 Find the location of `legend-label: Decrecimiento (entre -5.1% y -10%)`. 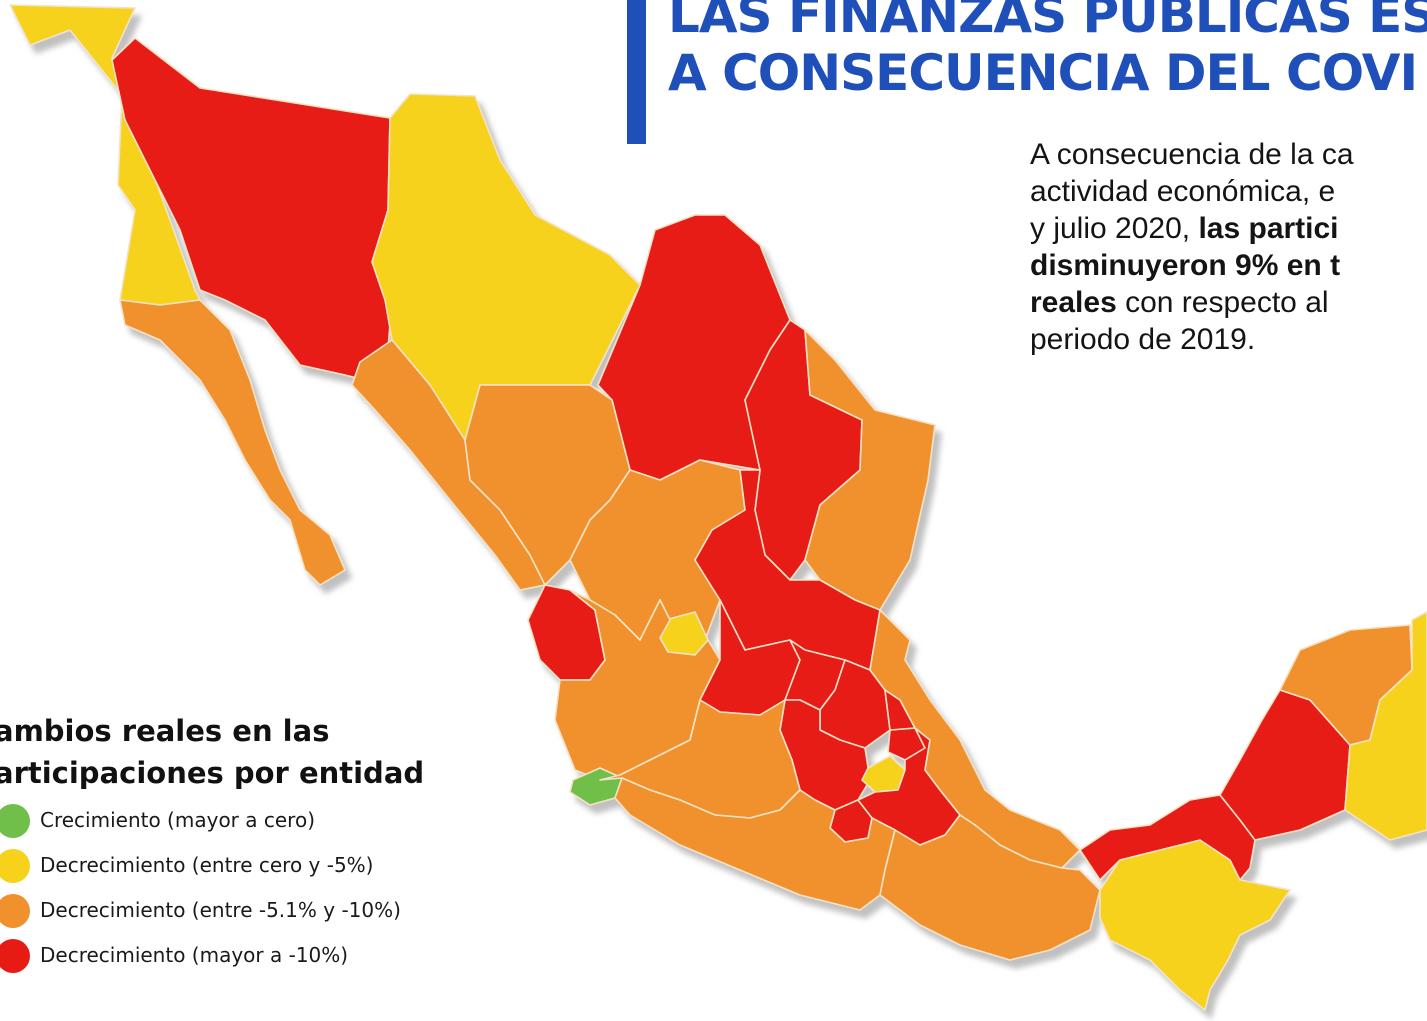

legend-label: Decrecimiento (entre -5.1% y -10%) is located at coordinates (220, 910).